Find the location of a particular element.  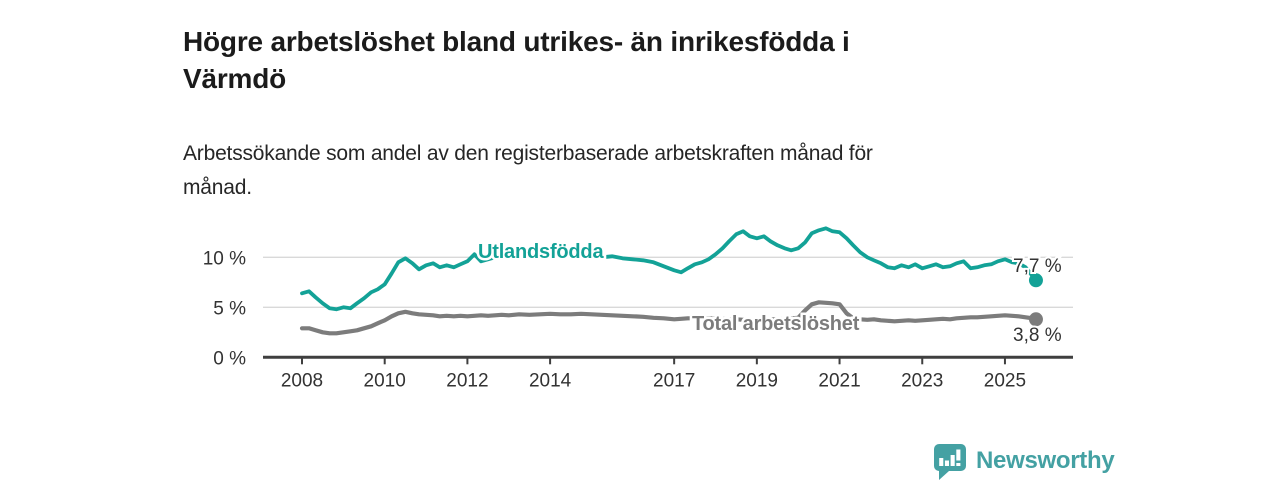

x-axis is located at coordinates (668, 360).